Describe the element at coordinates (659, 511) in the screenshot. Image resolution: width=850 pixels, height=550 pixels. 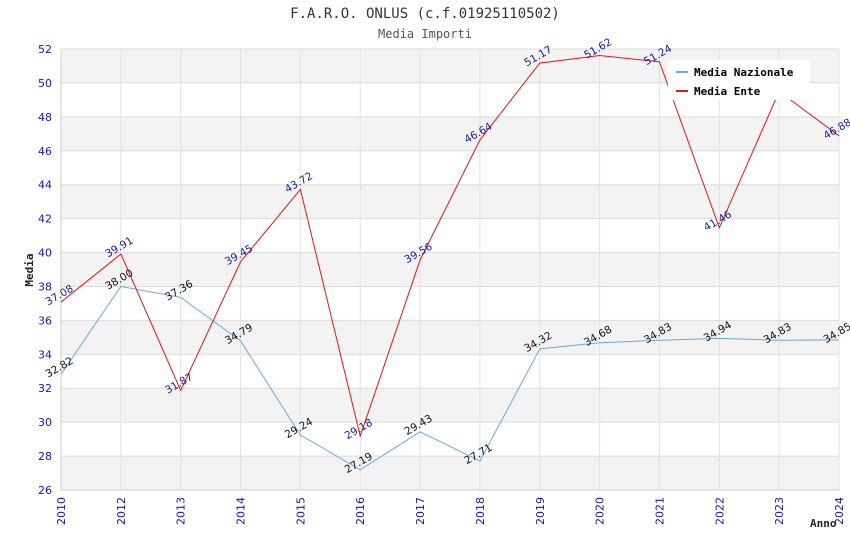
I see `x-tick-label: 2021` at that location.